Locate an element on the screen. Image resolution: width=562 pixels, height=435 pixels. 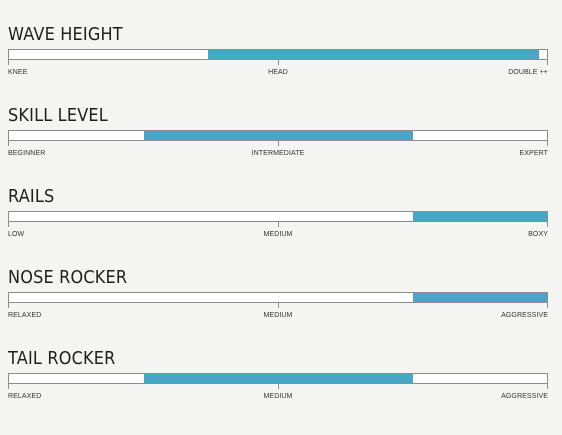
scale-label-left: LOW is located at coordinates (16, 234).